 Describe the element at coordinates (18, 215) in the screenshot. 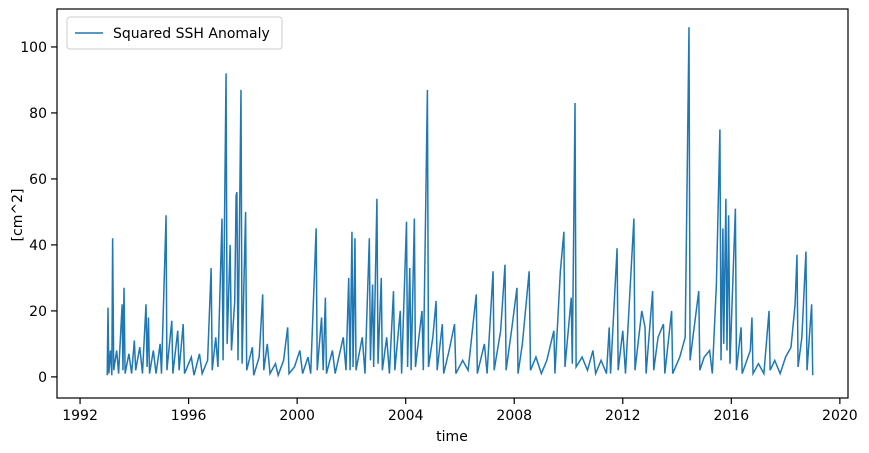

I see `y-axis-label: [cm^2]` at that location.